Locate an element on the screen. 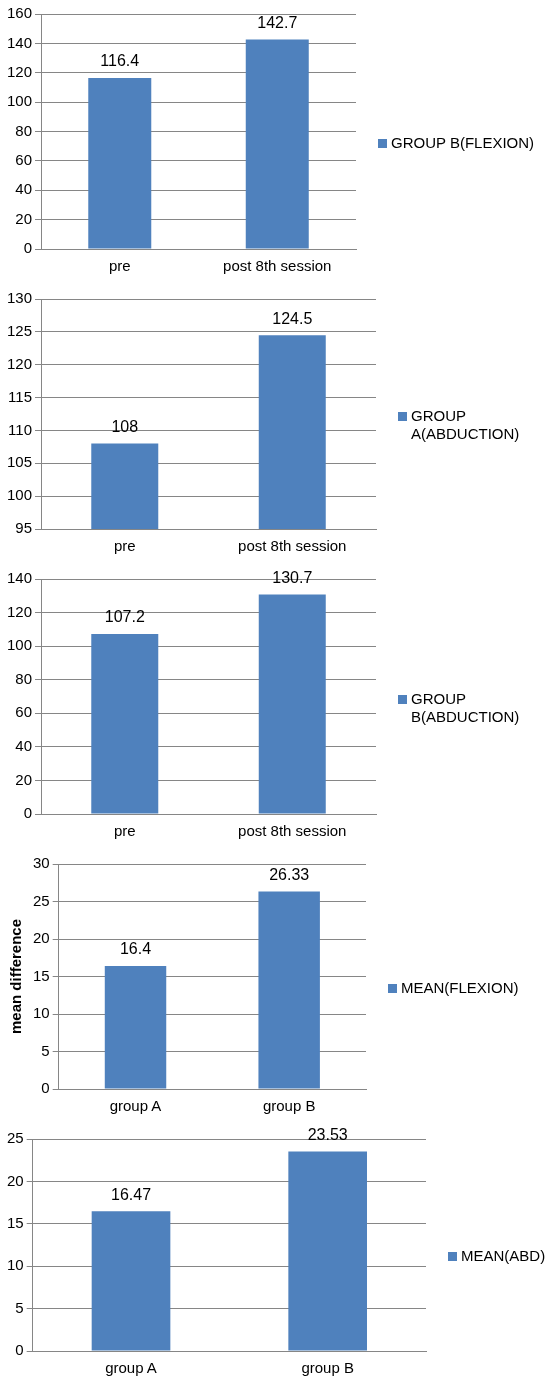 Image resolution: width=554 pixels, height=1392 pixels. data-label: 130.7 is located at coordinates (292, 578).